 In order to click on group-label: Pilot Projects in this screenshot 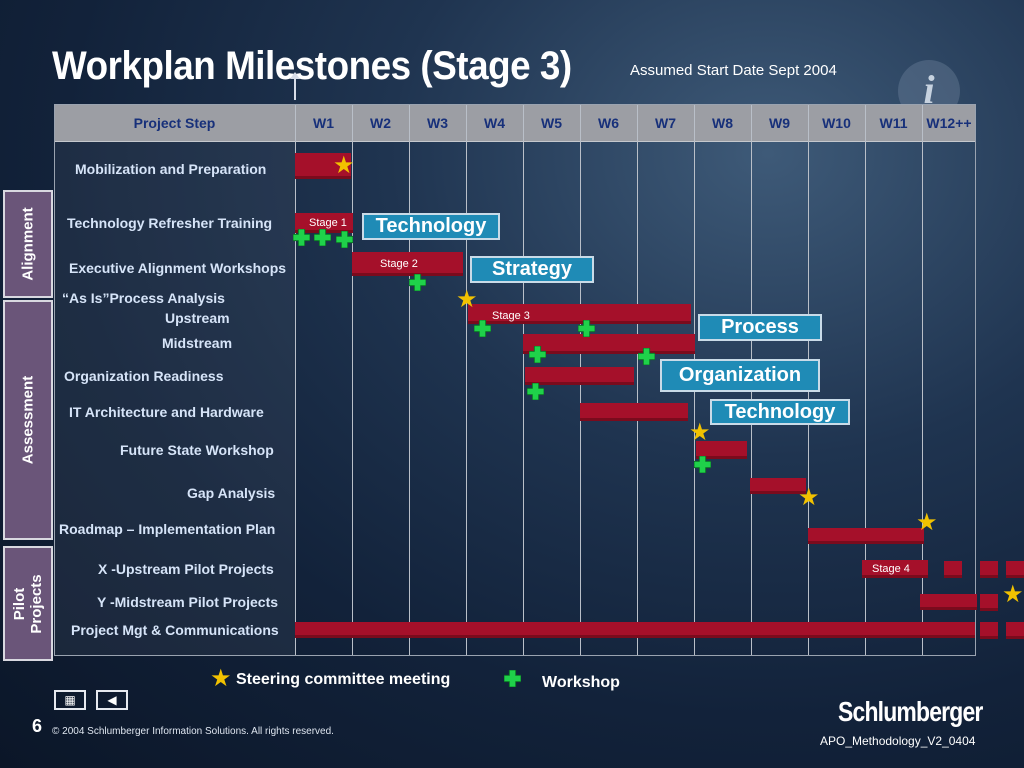, I will do `click(28, 603)`.